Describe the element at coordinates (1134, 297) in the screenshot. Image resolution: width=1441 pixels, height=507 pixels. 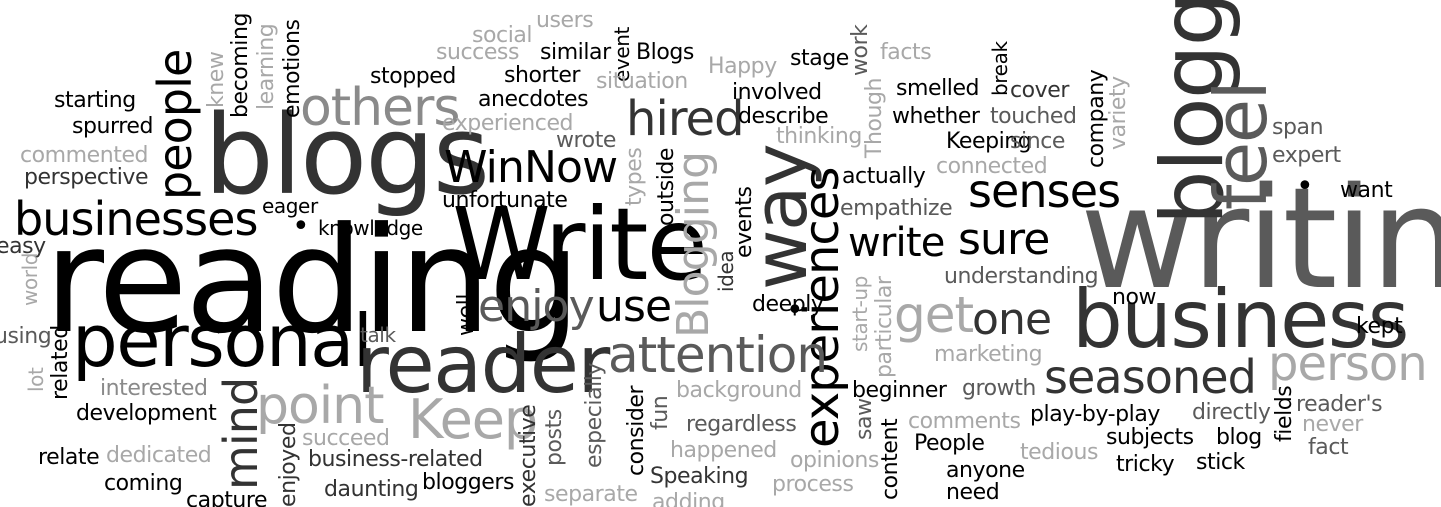
I see `word: now` at that location.